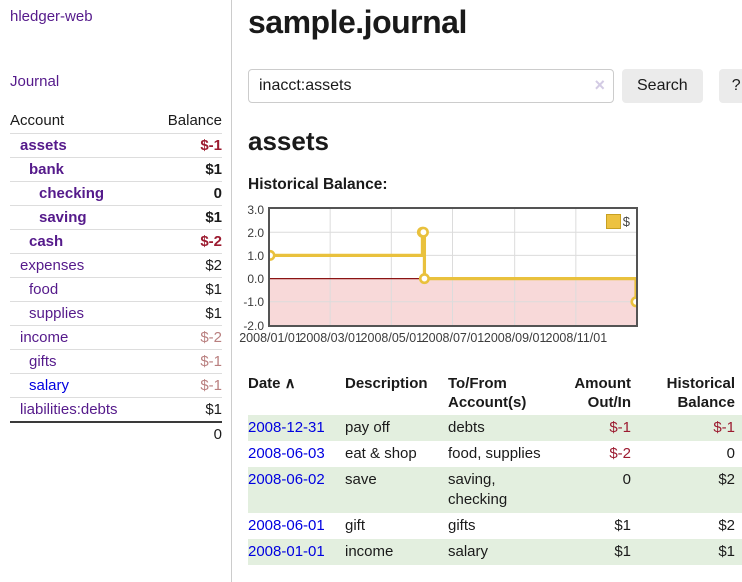  Describe the element at coordinates (255, 232) in the screenshot. I see `y-axis-tick-label: 2.0` at that location.